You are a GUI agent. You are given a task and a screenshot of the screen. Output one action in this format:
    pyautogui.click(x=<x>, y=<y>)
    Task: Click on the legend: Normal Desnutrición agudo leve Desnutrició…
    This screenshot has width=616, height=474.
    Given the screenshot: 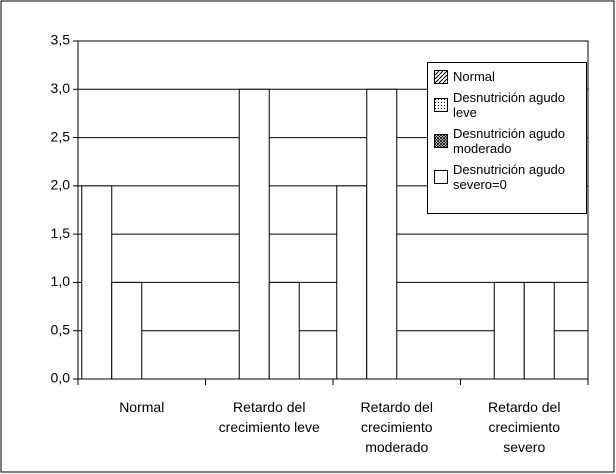 What is the action you would take?
    pyautogui.click(x=507, y=138)
    